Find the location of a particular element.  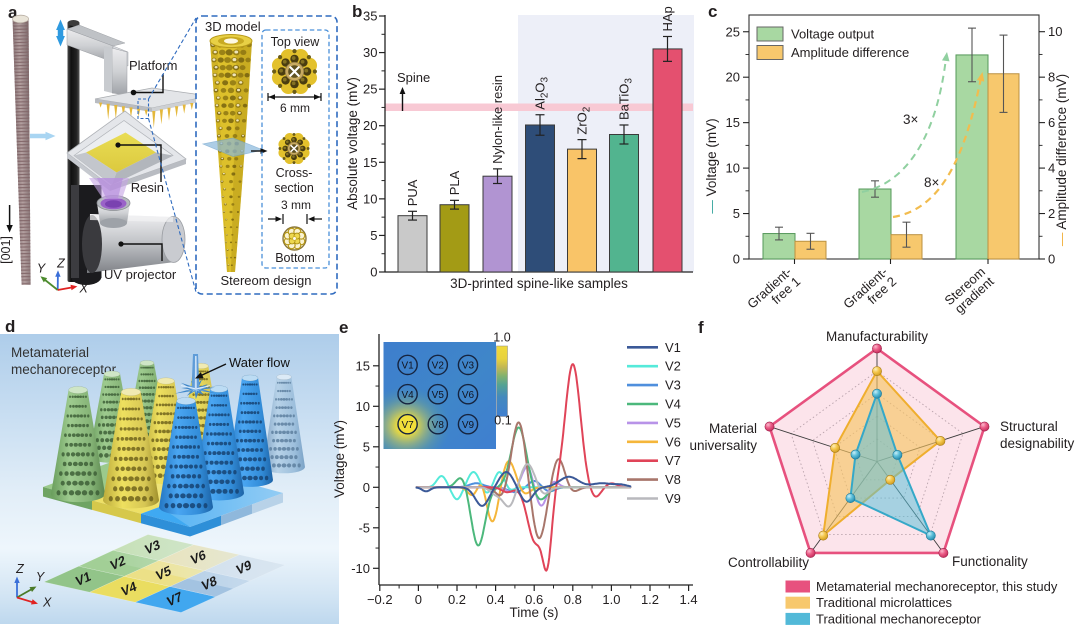

svg-text: Water flow is located at coordinates (260, 362).